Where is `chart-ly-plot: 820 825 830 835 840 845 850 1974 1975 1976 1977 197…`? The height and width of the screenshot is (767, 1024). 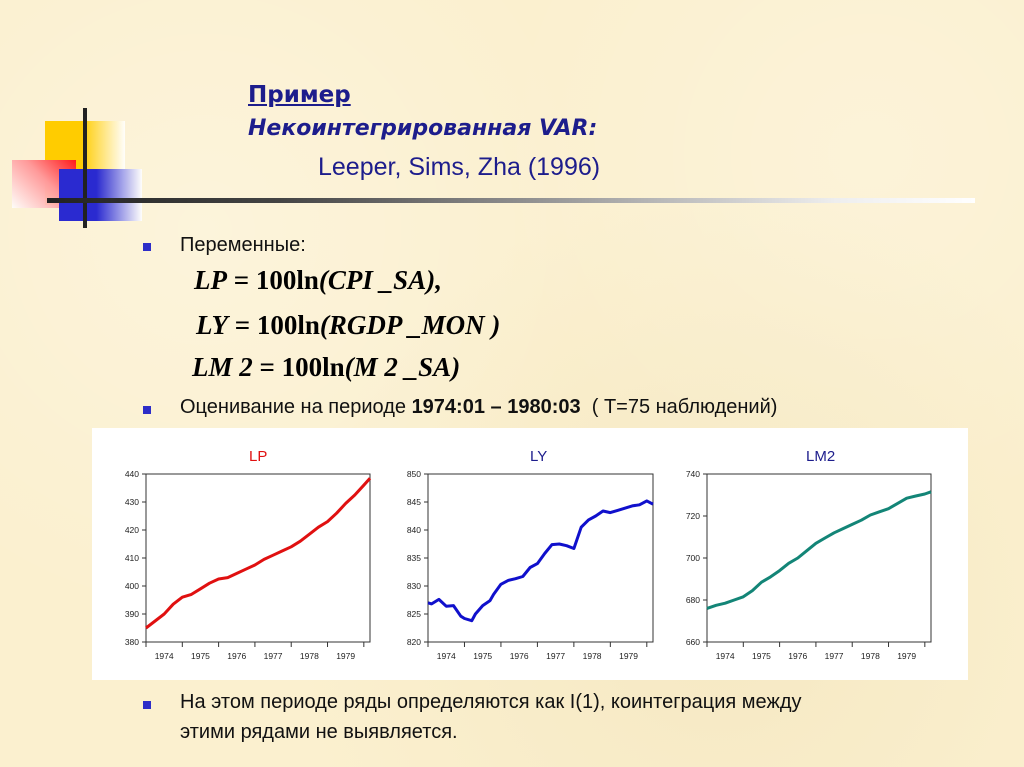 chart-ly-plot: 820 825 830 835 840 845 850 1974 1975 1976 1977 197… is located at coordinates (530, 565).